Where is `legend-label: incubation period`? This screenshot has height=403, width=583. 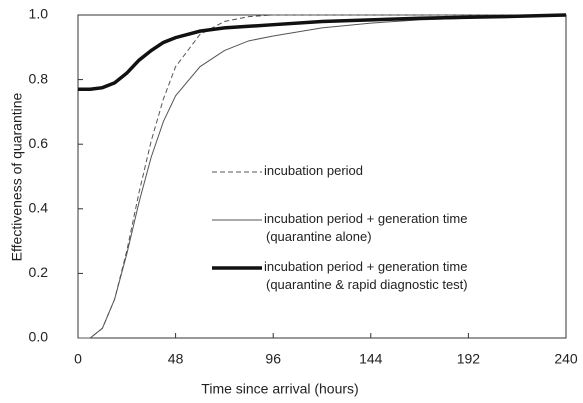 legend-label: incubation period is located at coordinates (313, 170).